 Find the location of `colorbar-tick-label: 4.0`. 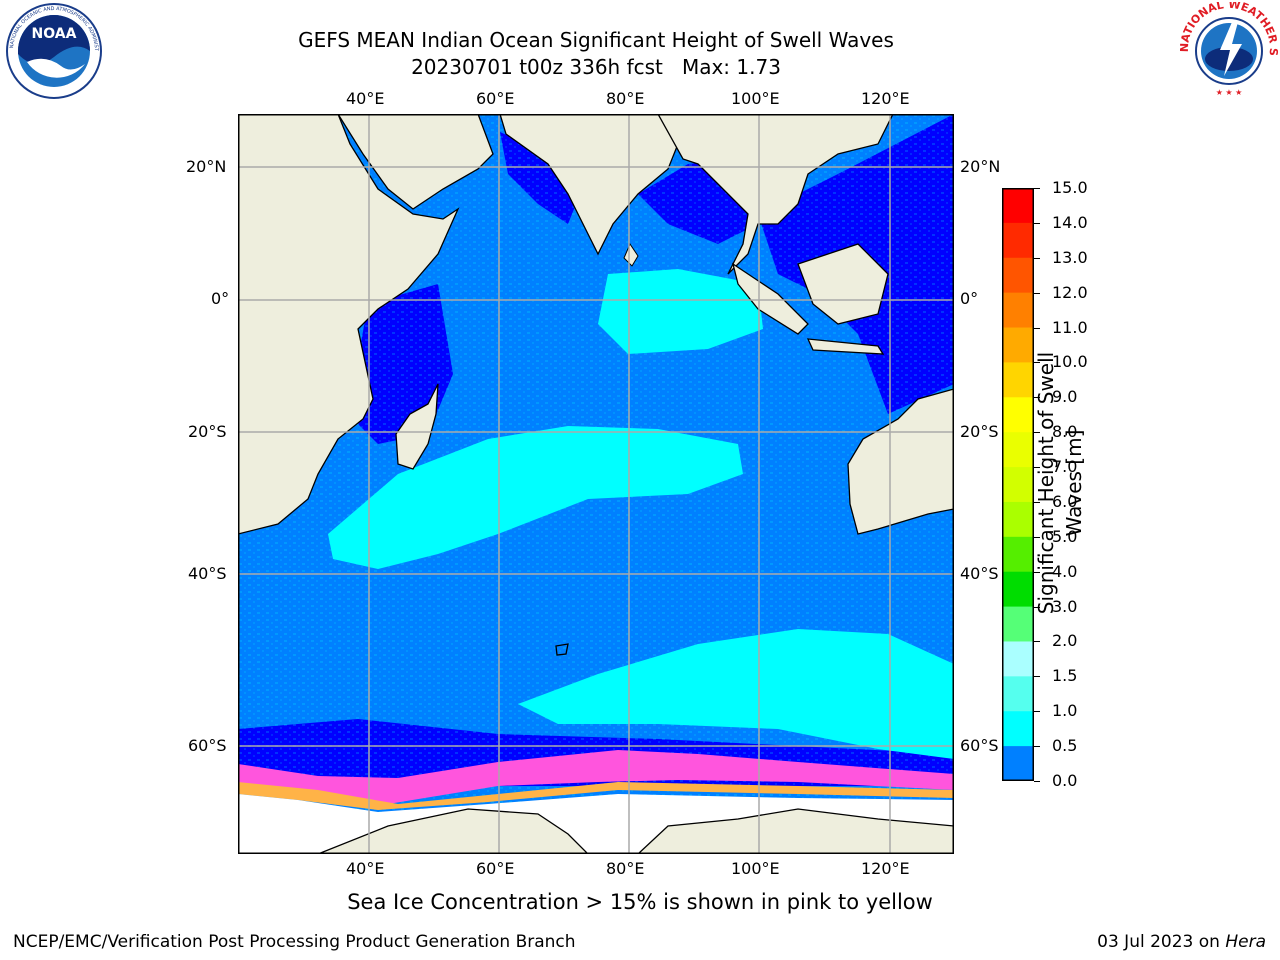

colorbar-tick-label: 4.0 is located at coordinates (1065, 571).